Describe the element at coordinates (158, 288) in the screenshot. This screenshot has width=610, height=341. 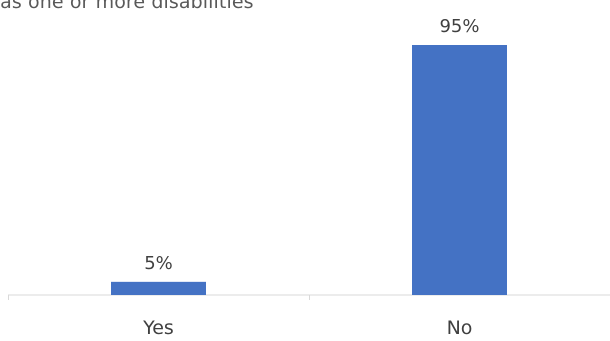
I see `bar-yes` at that location.